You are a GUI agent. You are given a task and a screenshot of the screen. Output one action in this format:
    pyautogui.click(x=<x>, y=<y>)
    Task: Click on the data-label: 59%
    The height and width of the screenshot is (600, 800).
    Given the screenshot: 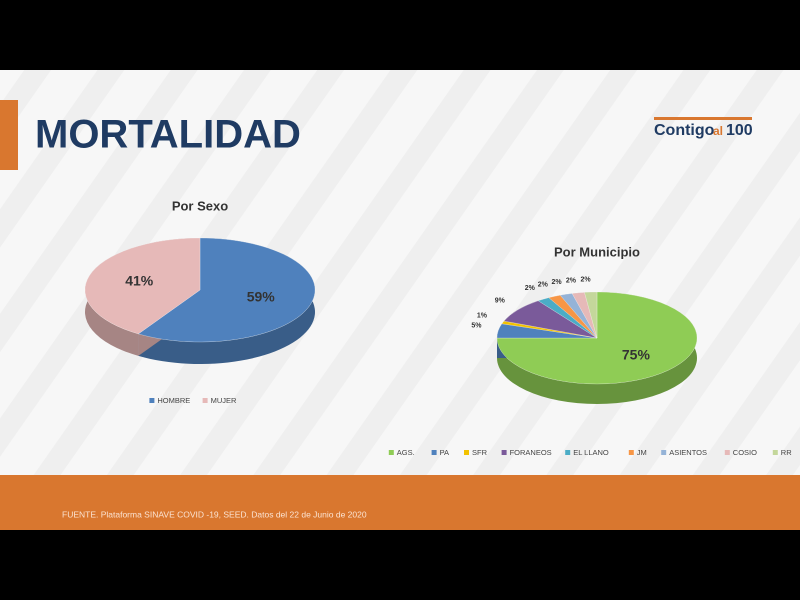 What is the action you would take?
    pyautogui.click(x=261, y=297)
    